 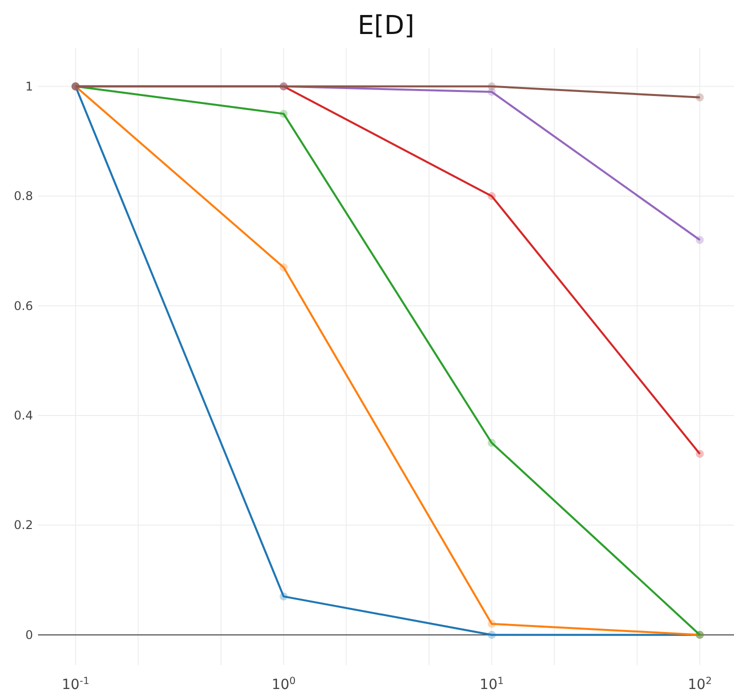 What do you see at coordinates (23, 305) in the screenshot?
I see `y-tick-label: 0.6` at bounding box center [23, 305].